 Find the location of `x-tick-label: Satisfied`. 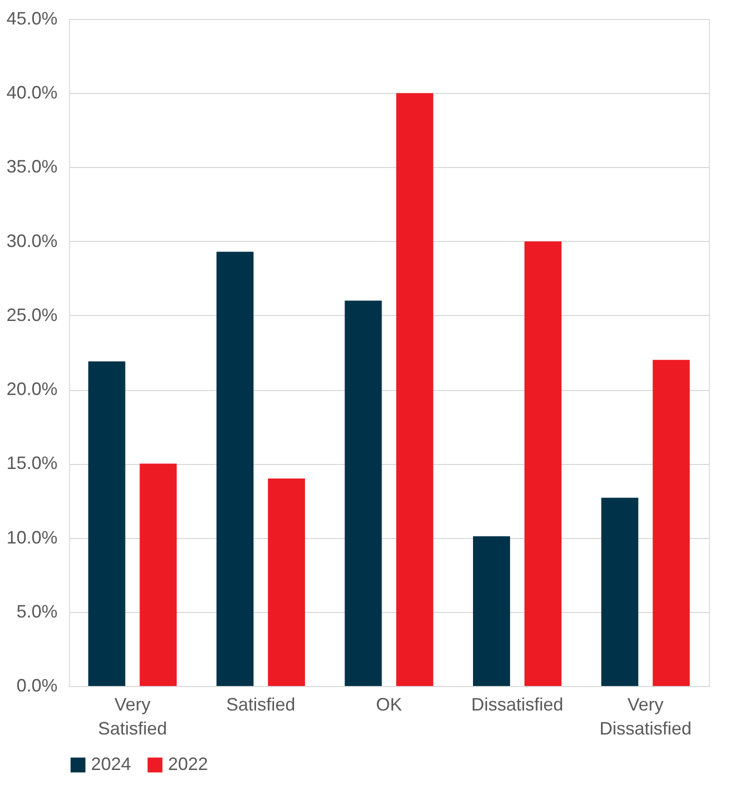

x-tick-label: Satisfied is located at coordinates (261, 704).